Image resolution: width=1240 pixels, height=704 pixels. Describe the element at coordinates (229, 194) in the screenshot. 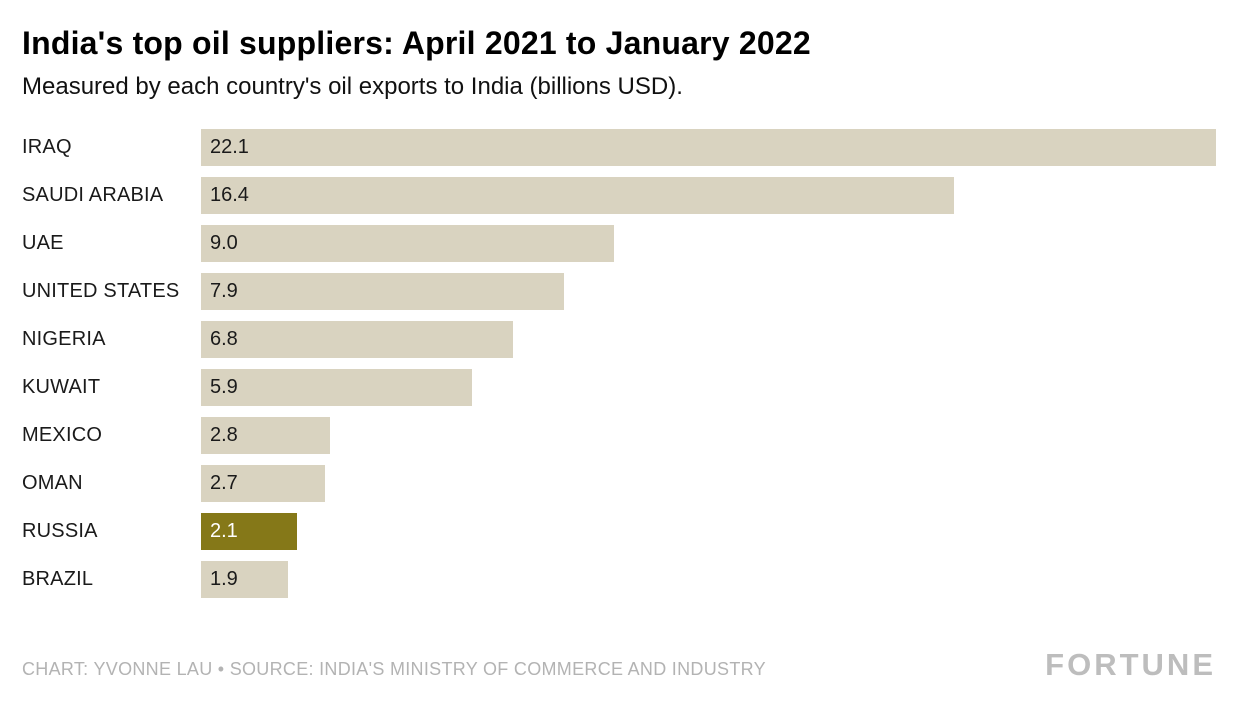

I see `value-label: 16.4` at that location.